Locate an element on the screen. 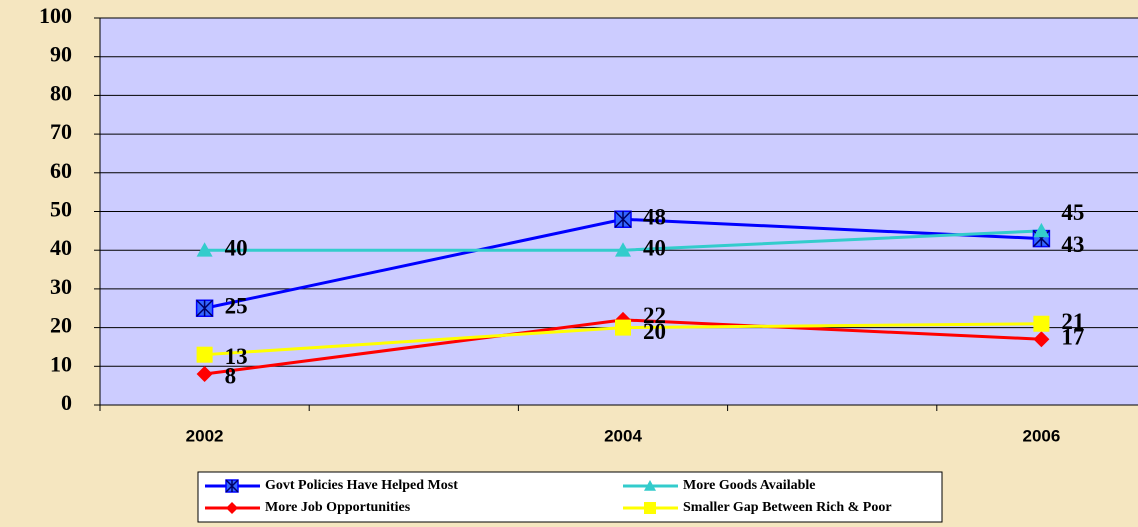 Image resolution: width=1138 pixels, height=527 pixels. x-tick-label: 2004 is located at coordinates (623, 435).